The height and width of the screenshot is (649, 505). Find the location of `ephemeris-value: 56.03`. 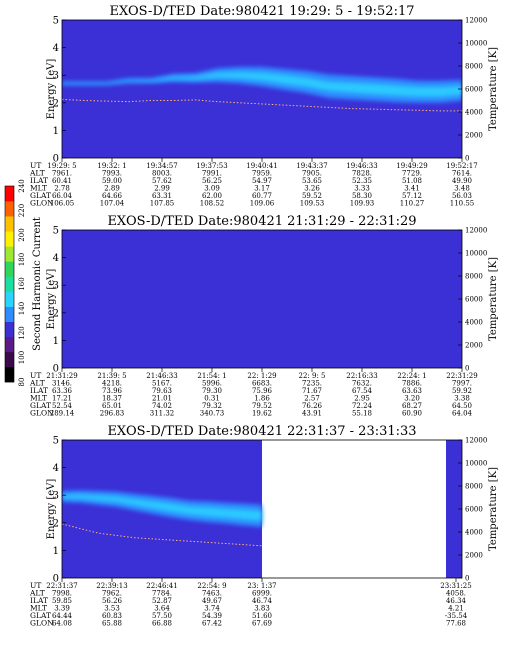

ephemeris-value: 56.03 is located at coordinates (462, 196).